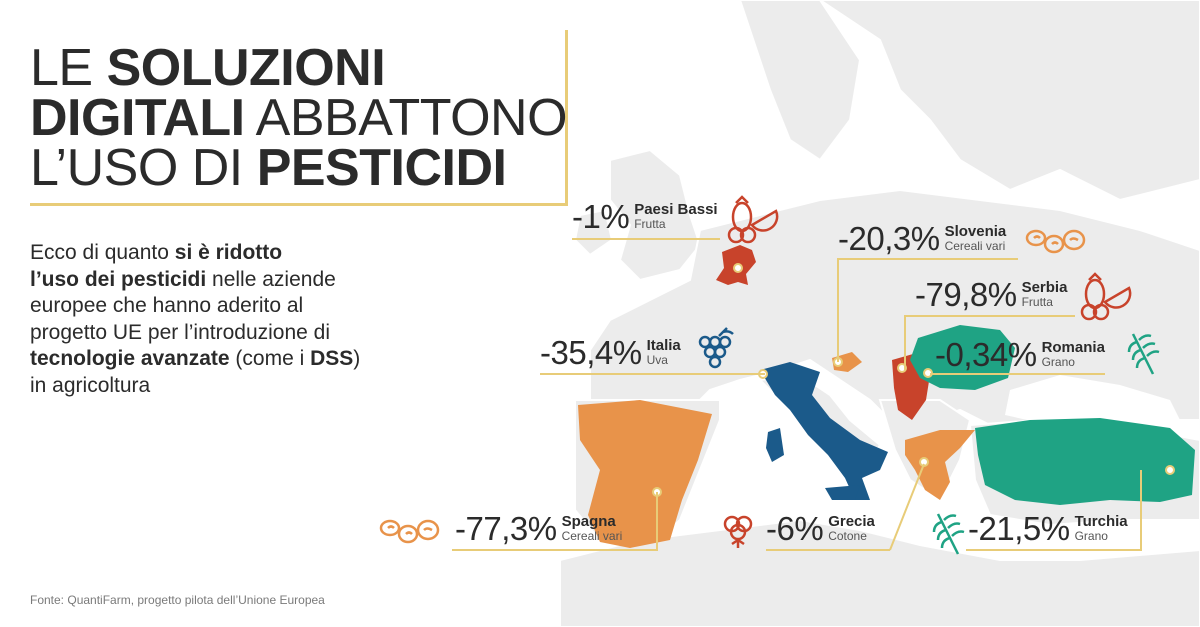  What do you see at coordinates (966, 294) in the screenshot?
I see `reduction-value: -79,8%` at bounding box center [966, 294].